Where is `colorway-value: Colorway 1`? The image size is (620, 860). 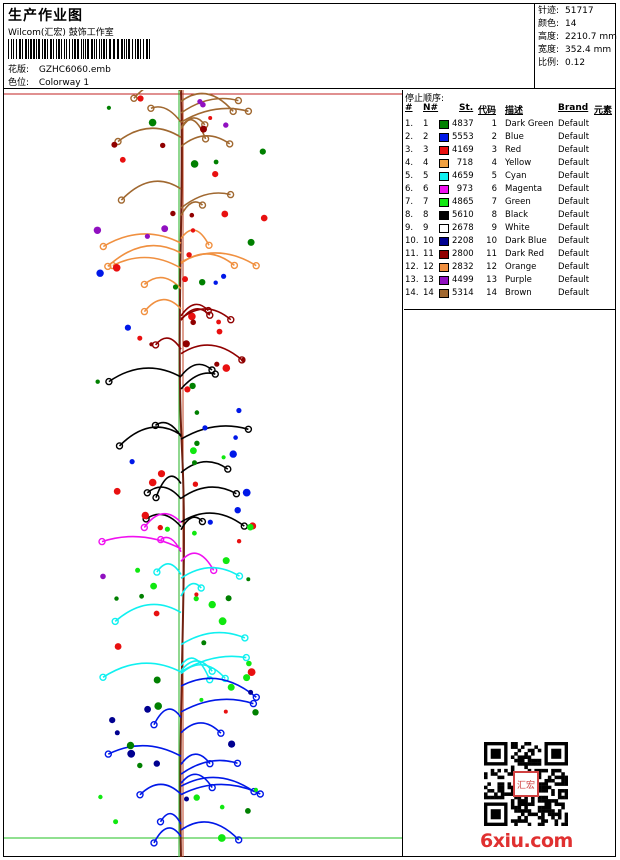
colorway-value: Colorway 1 is located at coordinates (64, 83).